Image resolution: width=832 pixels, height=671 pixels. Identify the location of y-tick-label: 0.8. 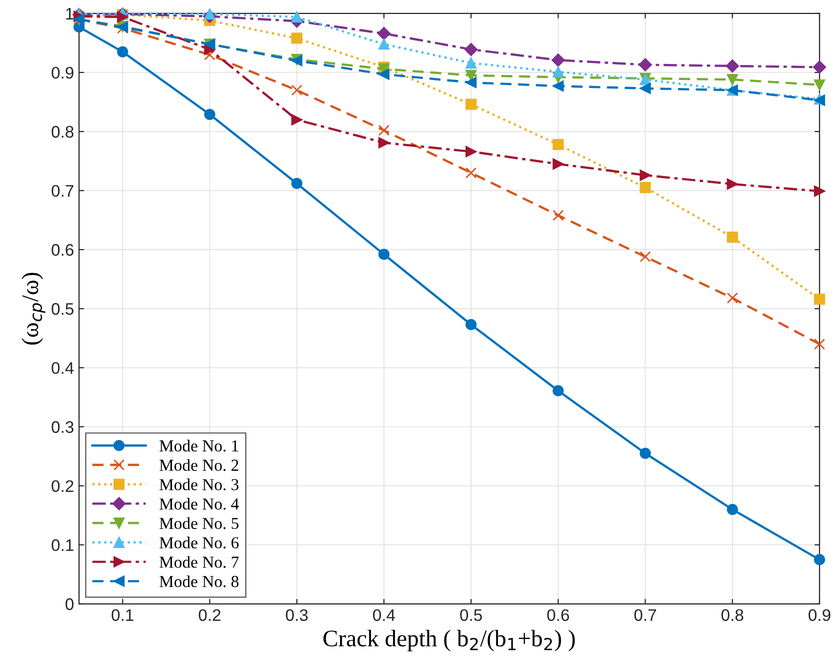
(63, 132).